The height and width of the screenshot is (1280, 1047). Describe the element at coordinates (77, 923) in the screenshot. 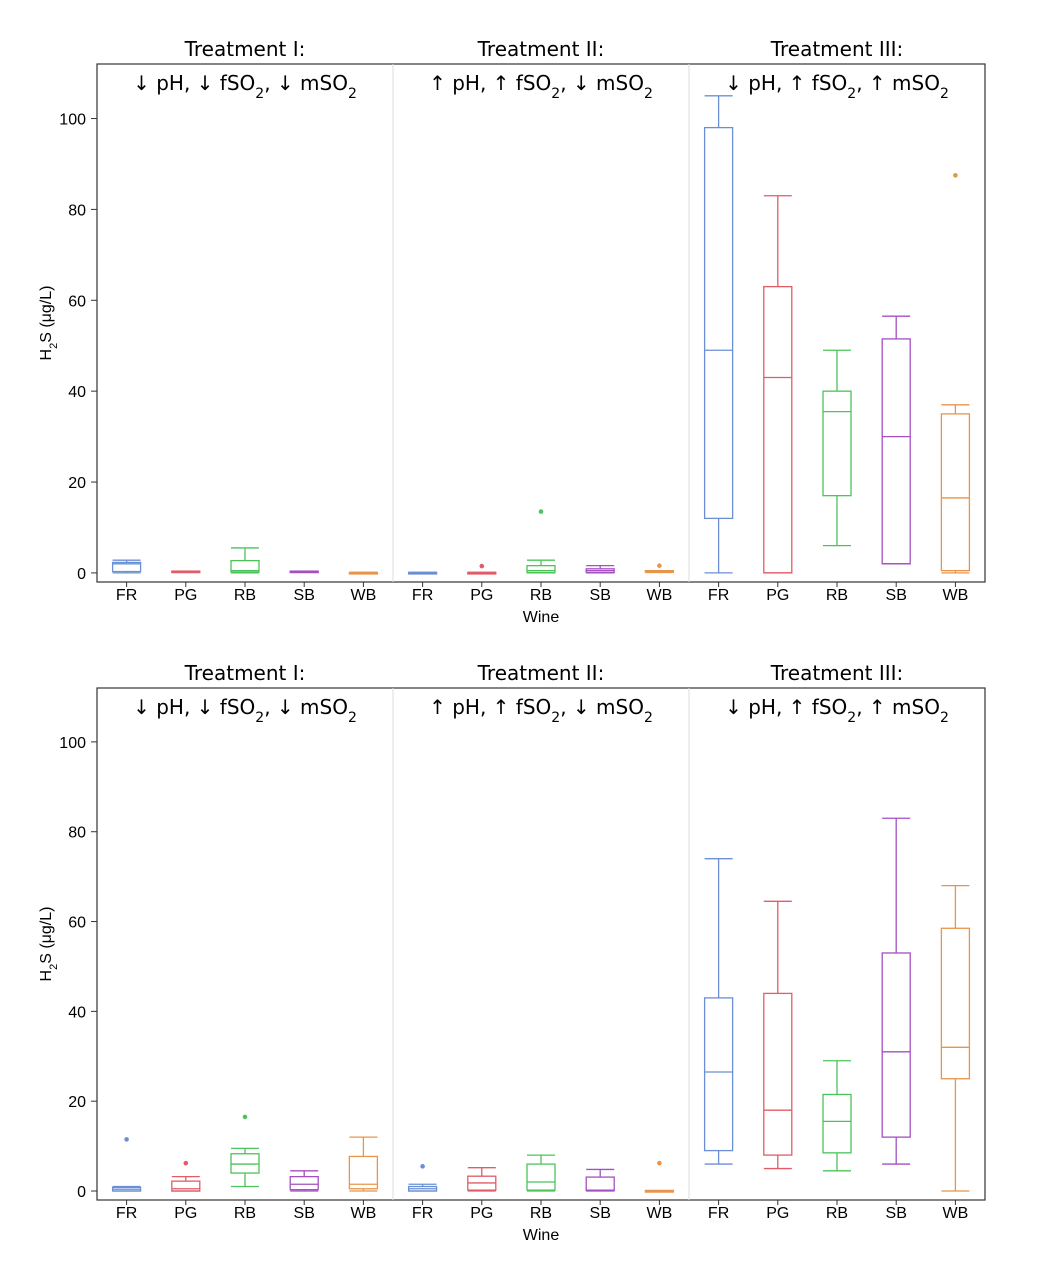

I see `y-tick-label: 60` at that location.